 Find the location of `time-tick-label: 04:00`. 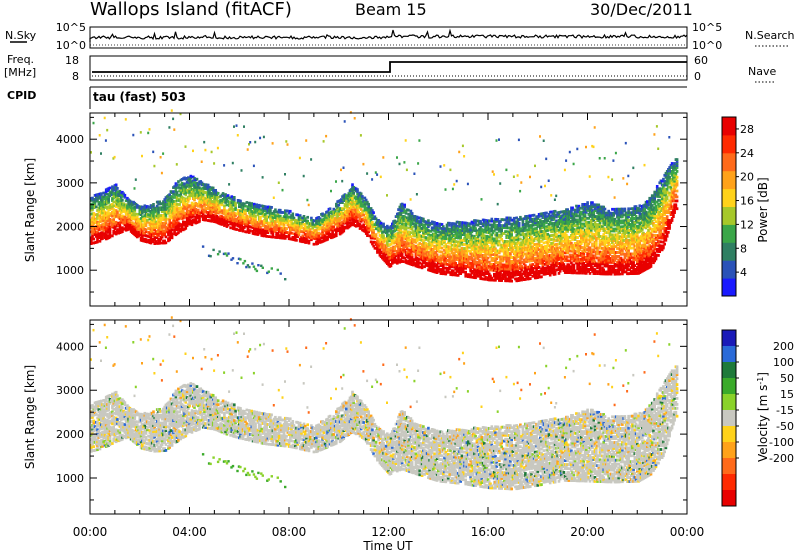

time-tick-label: 04:00 is located at coordinates (189, 532).